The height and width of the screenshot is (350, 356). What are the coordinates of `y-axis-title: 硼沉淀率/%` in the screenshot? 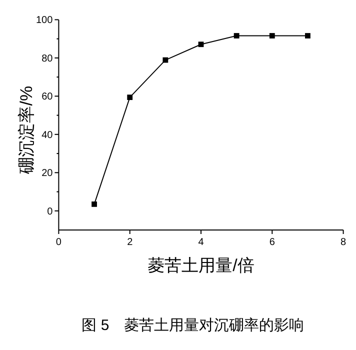 It's located at (26, 130).